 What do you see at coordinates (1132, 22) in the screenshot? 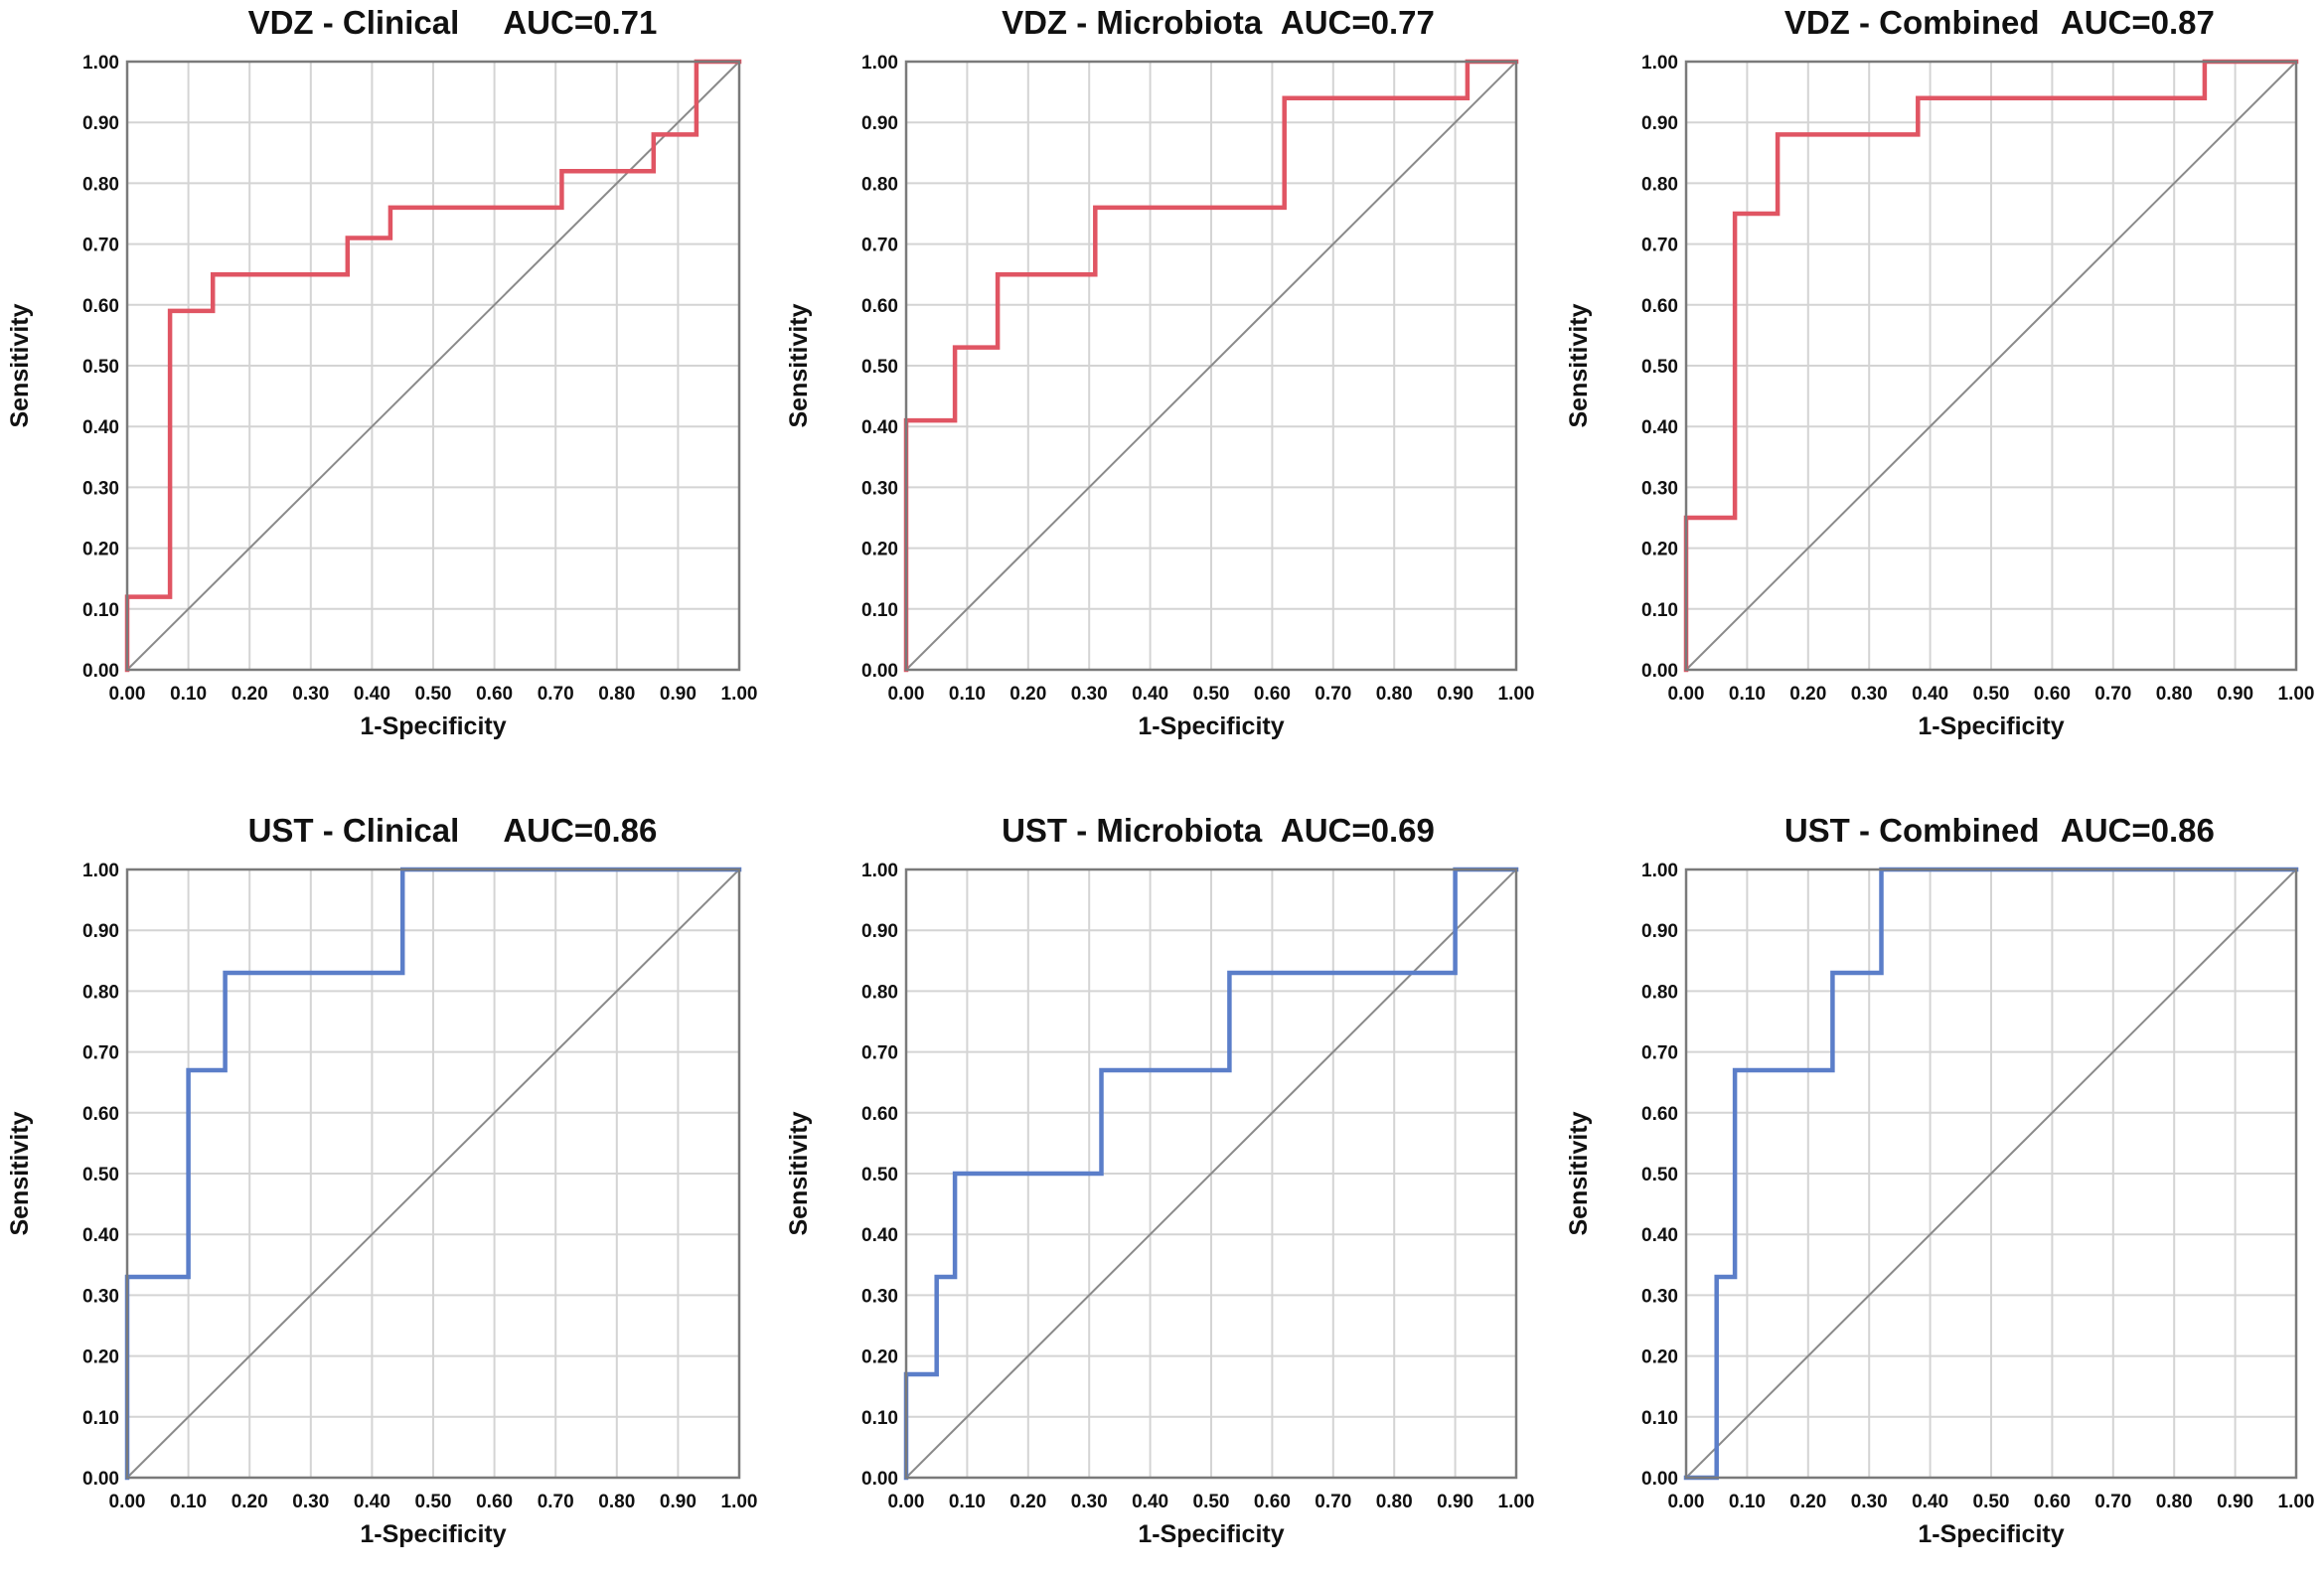
I see `chart-title: VDZ - Microbiota` at bounding box center [1132, 22].